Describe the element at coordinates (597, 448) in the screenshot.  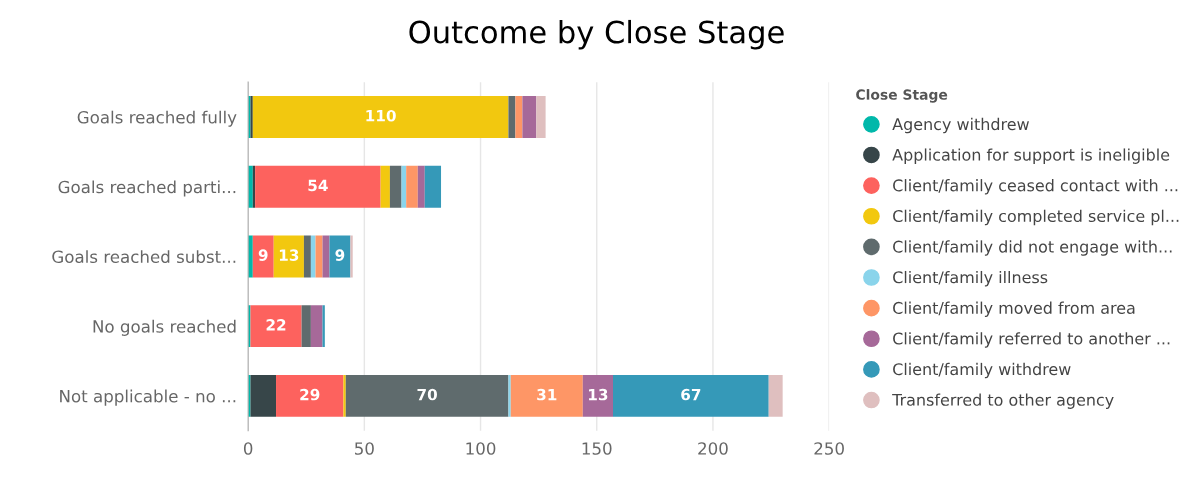
I see `x-tick-label: 150` at that location.